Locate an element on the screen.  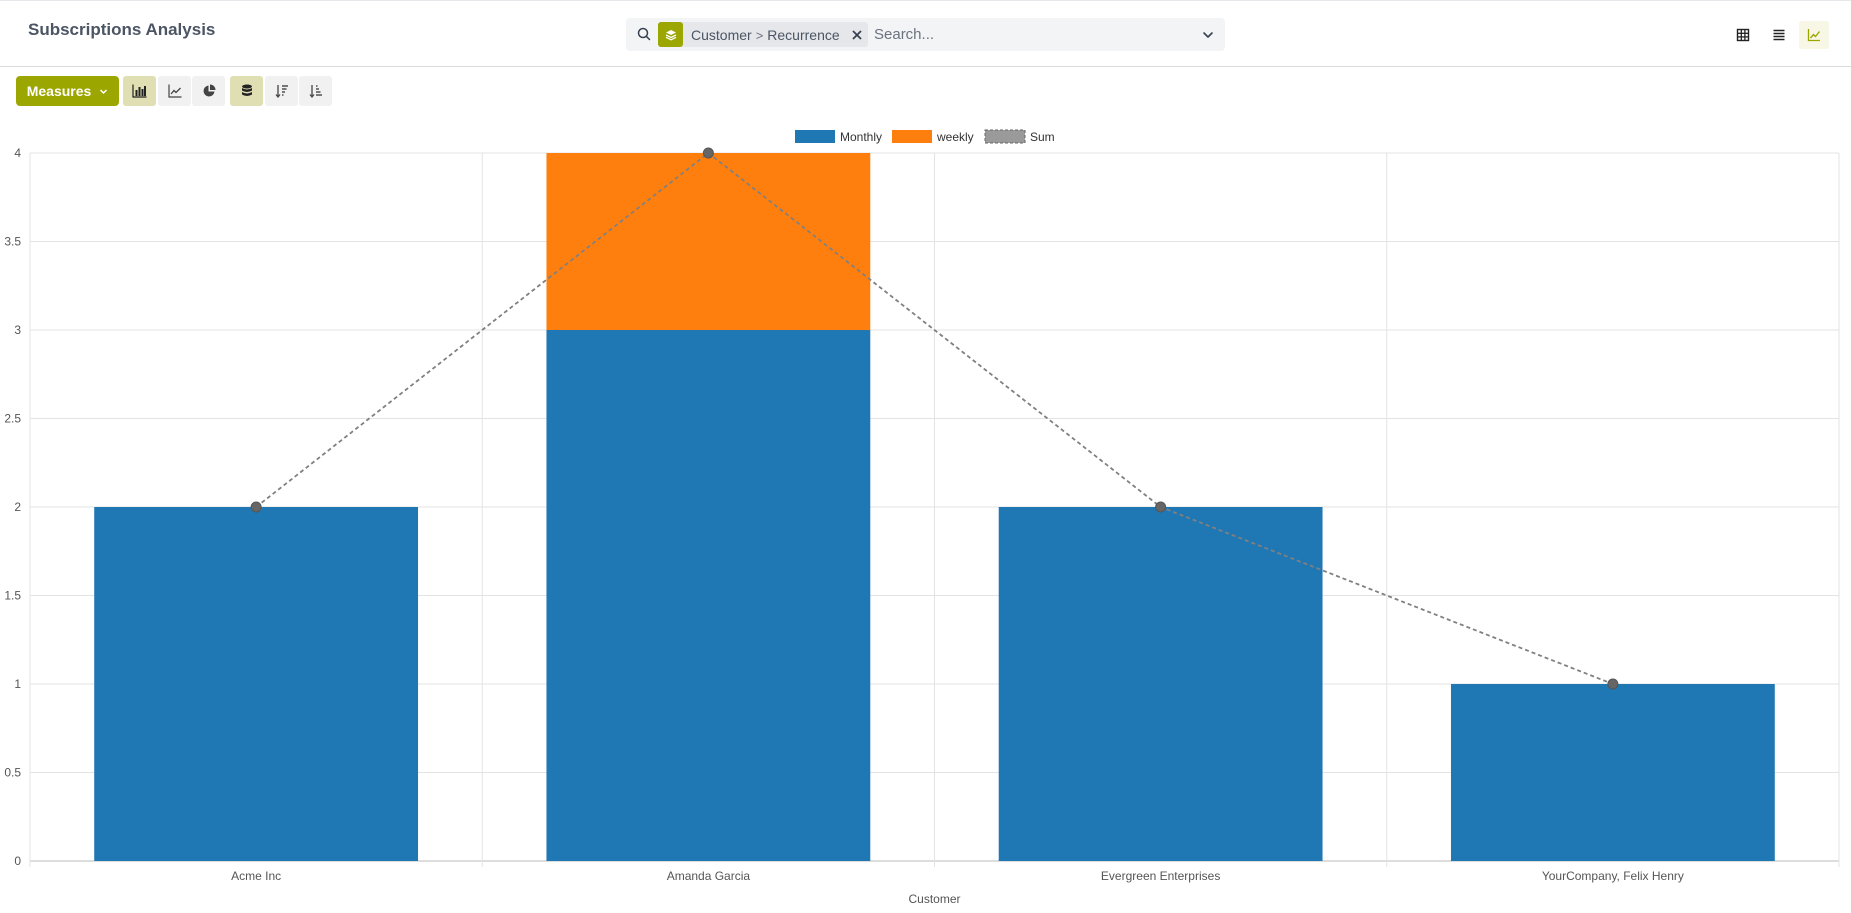
x-axis-title: Customer is located at coordinates (934, 899).